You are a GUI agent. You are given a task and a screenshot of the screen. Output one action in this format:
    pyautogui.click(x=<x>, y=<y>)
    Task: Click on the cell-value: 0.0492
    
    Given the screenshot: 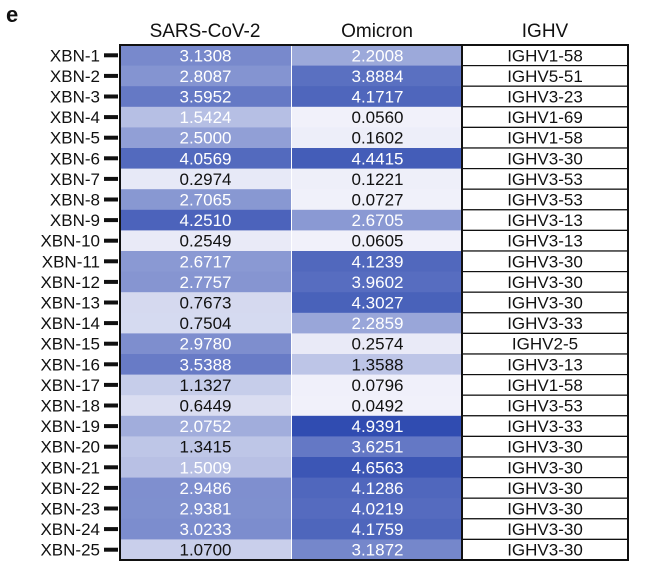 What is the action you would take?
    pyautogui.click(x=378, y=406)
    